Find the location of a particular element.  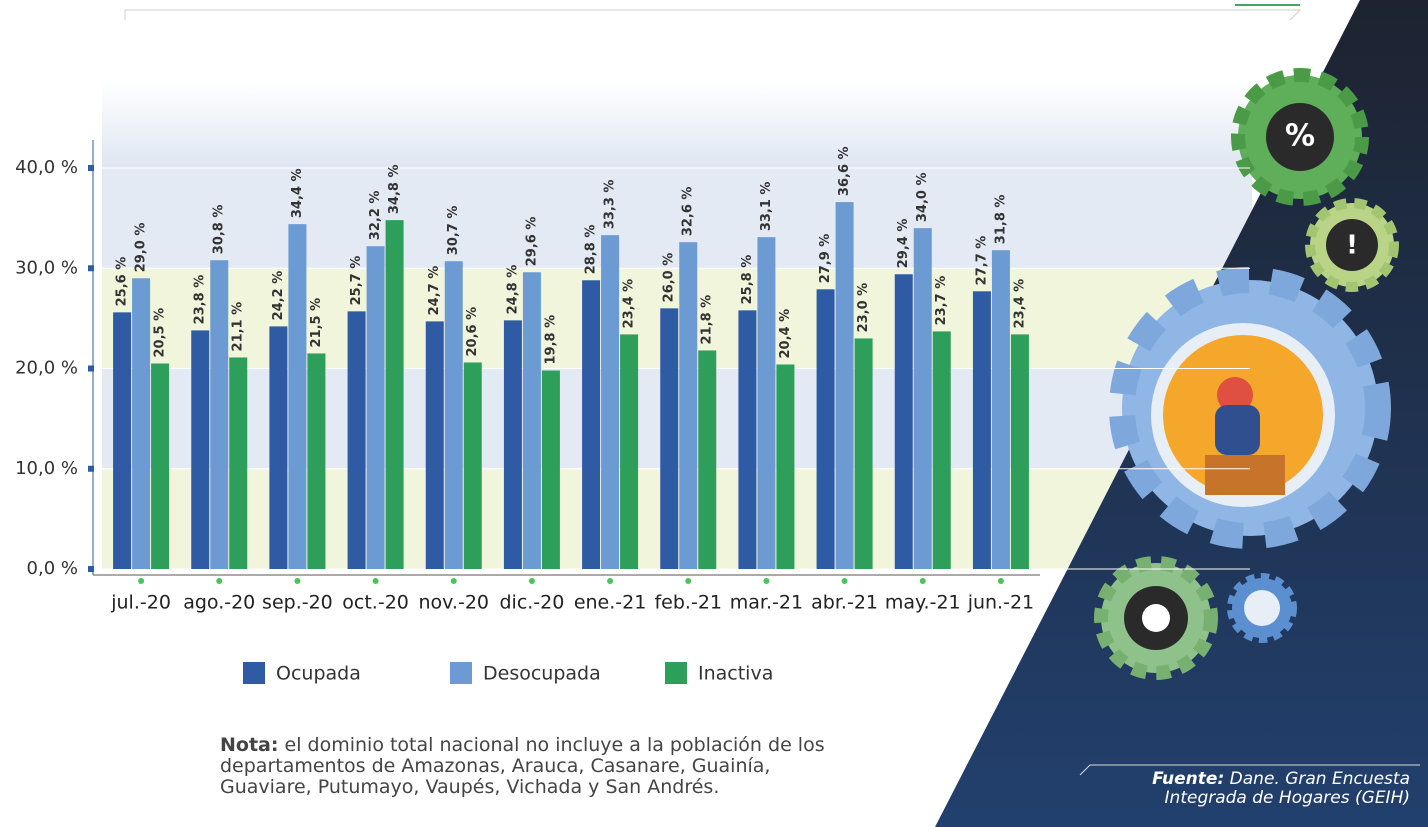

x-tick-label: jun.-21 is located at coordinates (1000, 603).